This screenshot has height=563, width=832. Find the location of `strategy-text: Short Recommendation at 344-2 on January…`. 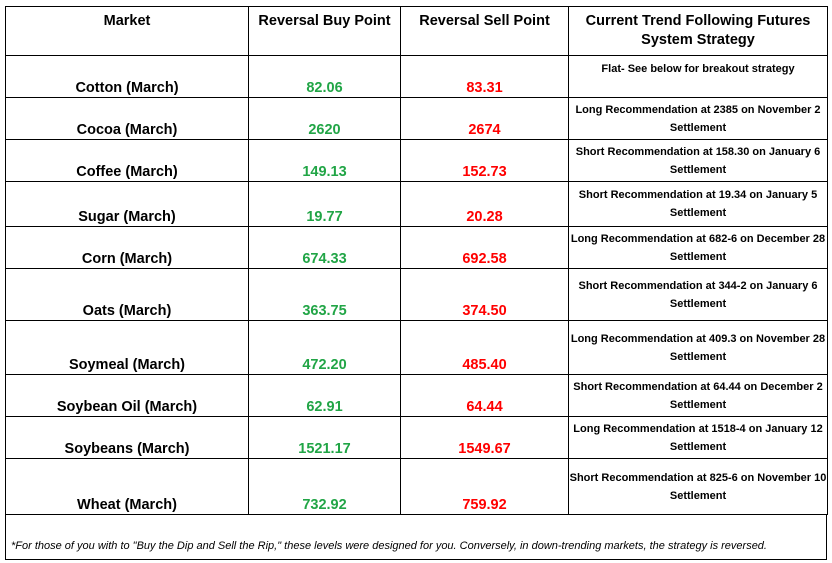

strategy-text: Short Recommendation at 344-2 on January… is located at coordinates (698, 294).